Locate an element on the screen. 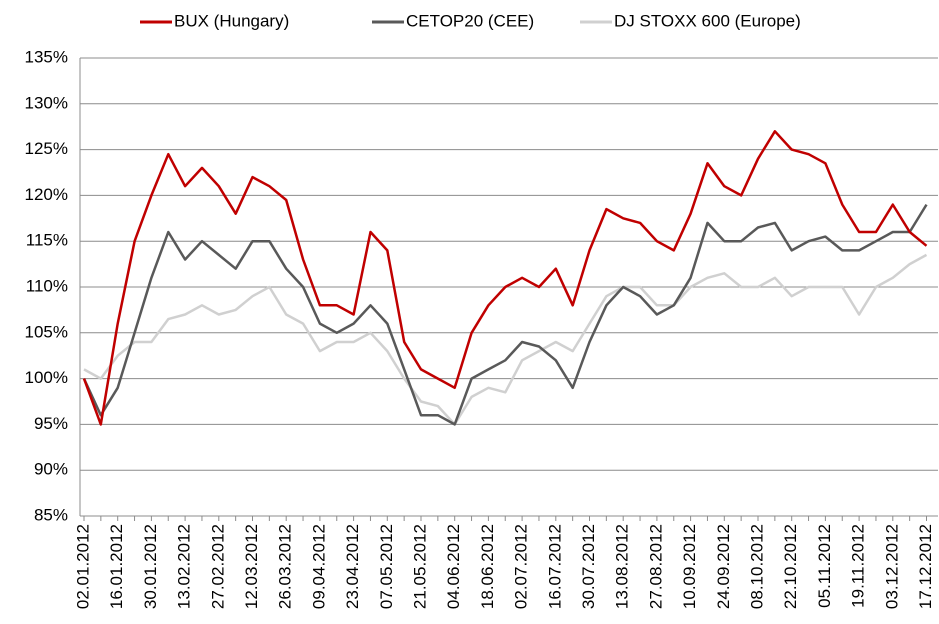 This screenshot has width=939, height=624. y-tick-label: 135% is located at coordinates (46, 56).